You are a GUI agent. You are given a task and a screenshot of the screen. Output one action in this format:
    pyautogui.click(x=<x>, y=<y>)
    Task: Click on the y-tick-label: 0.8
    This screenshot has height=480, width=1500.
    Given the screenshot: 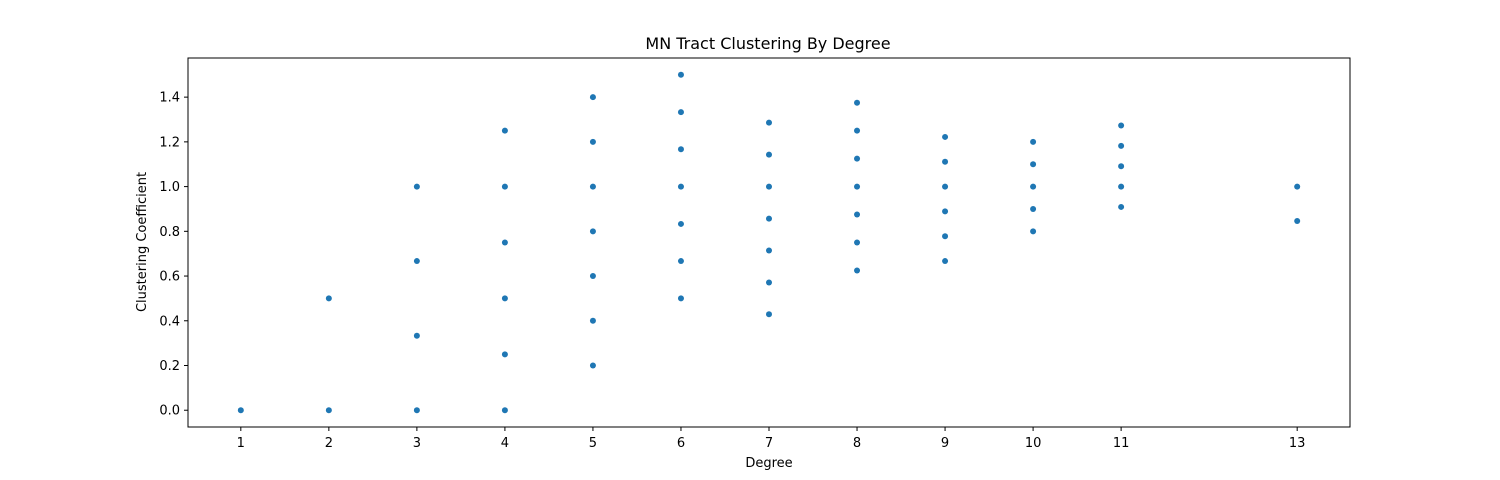 What is the action you would take?
    pyautogui.click(x=169, y=232)
    